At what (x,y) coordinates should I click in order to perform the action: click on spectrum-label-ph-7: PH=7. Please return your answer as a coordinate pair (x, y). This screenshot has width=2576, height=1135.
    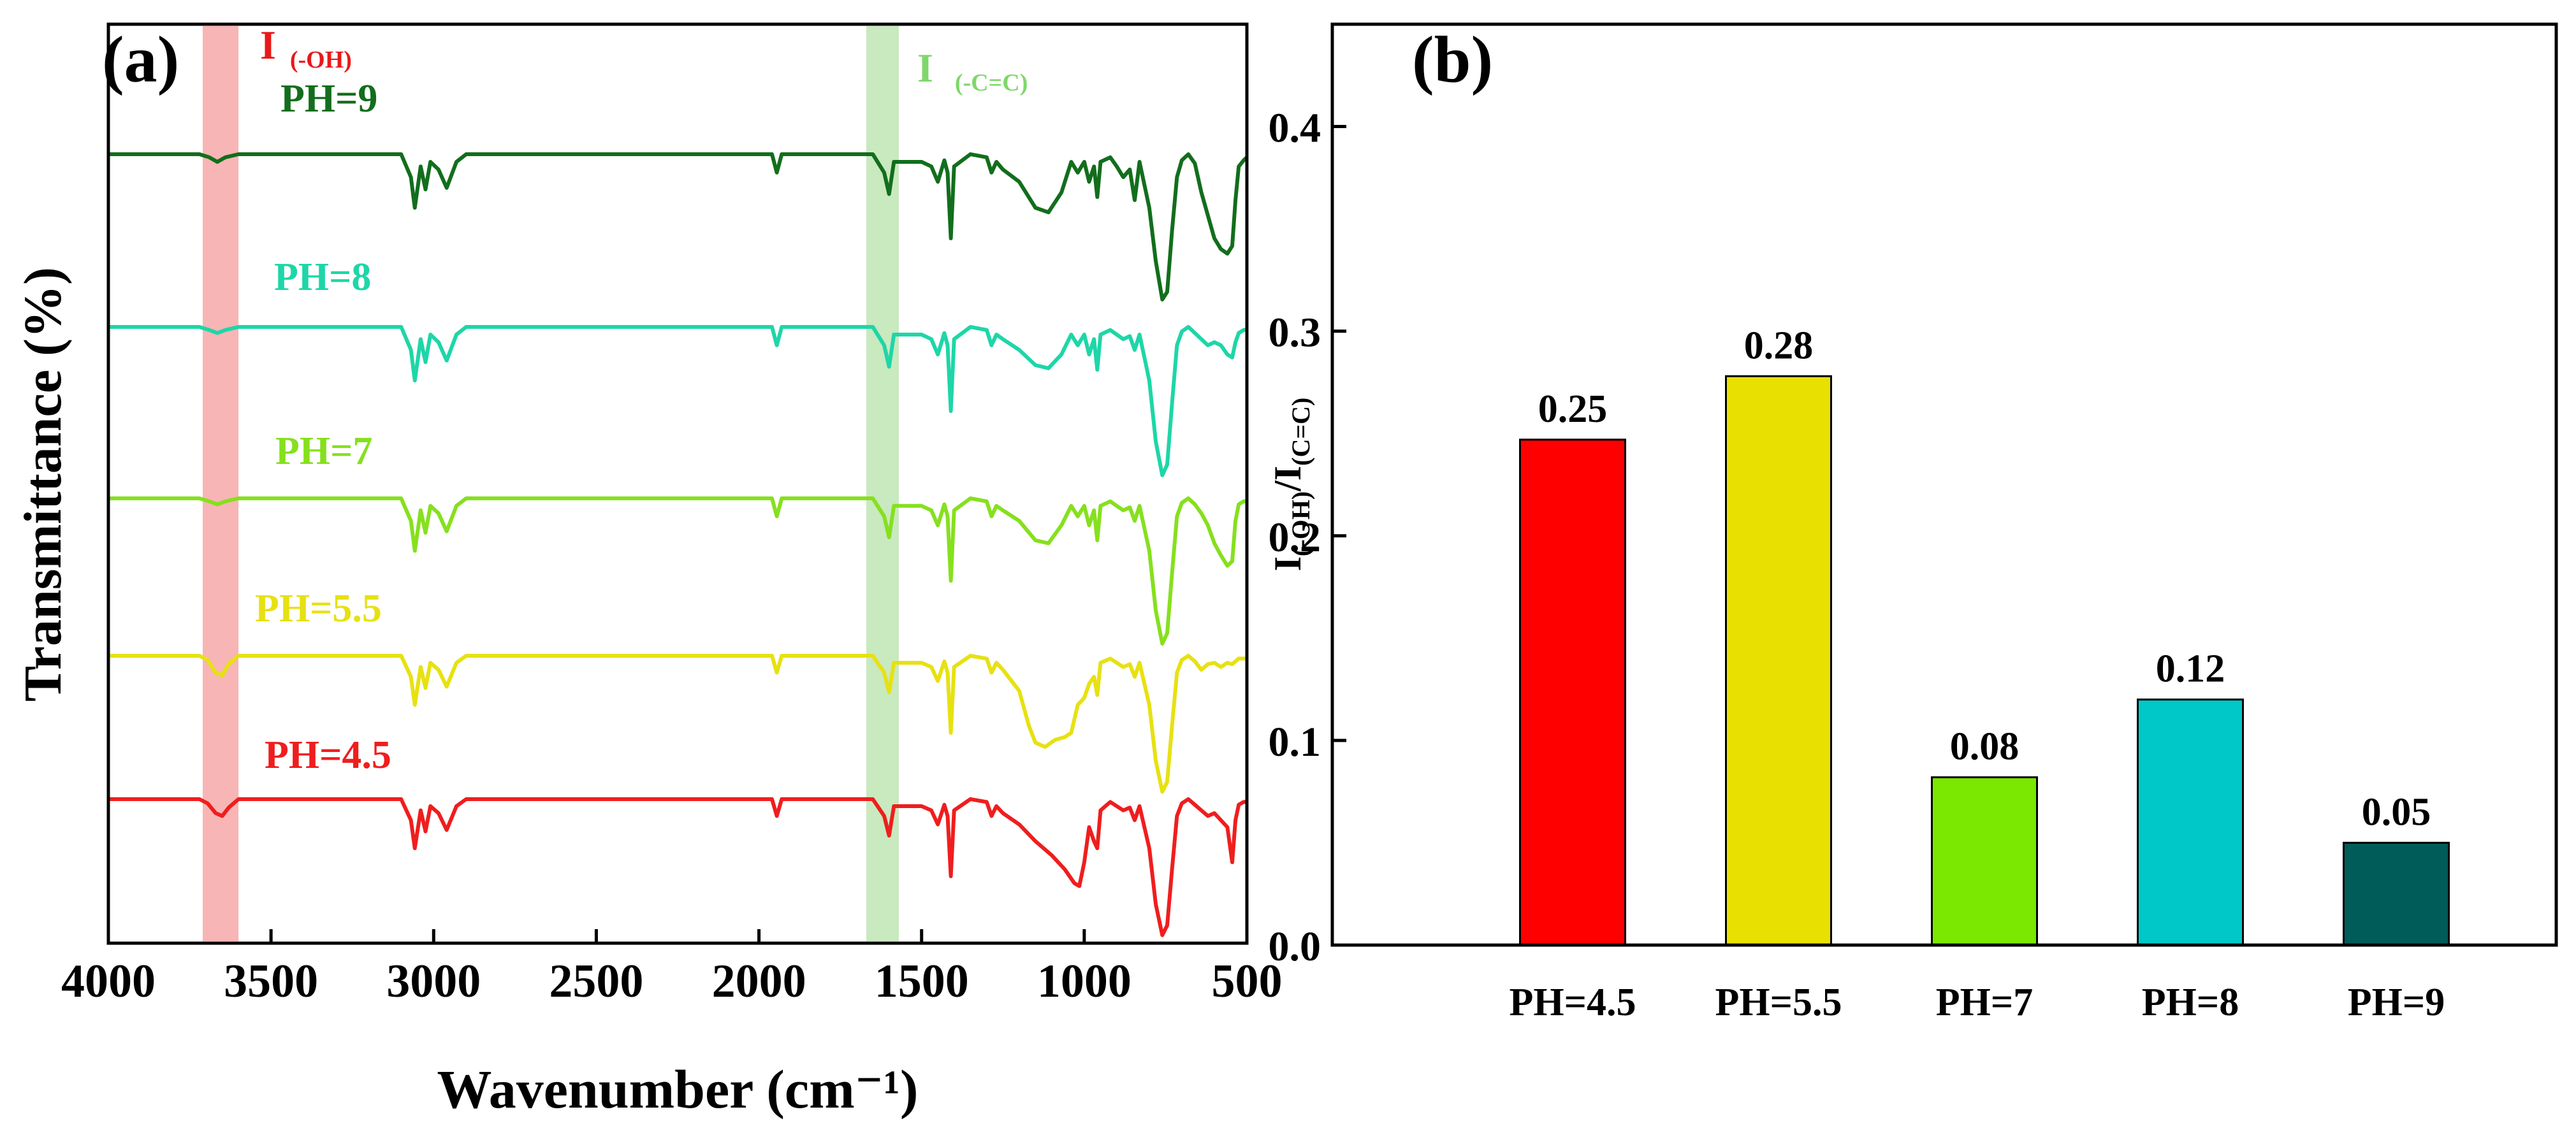
    Looking at the image, I should click on (323, 451).